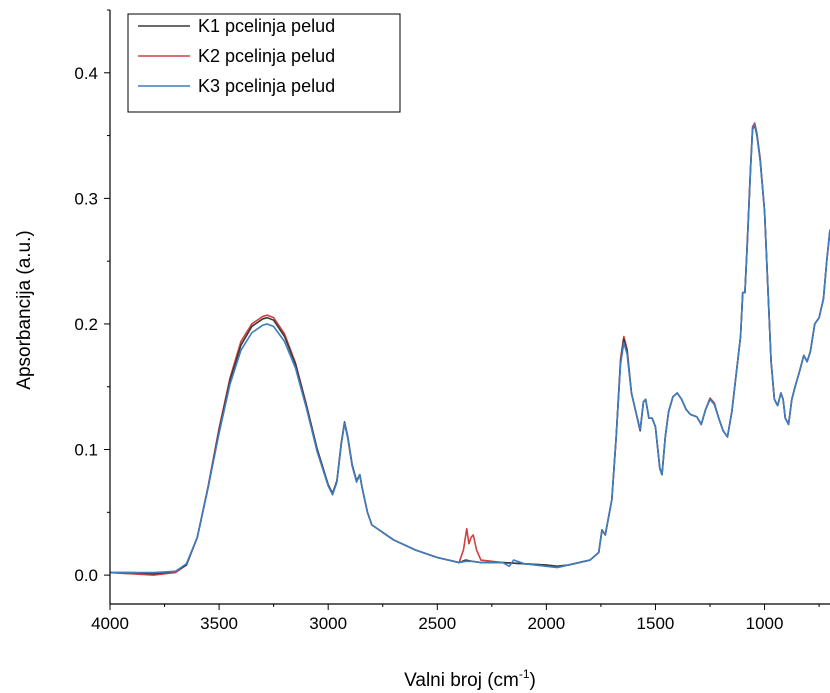 This screenshot has height=693, width=830. What do you see at coordinates (533, 680) in the screenshot?
I see `x-axis-title-close: )` at bounding box center [533, 680].